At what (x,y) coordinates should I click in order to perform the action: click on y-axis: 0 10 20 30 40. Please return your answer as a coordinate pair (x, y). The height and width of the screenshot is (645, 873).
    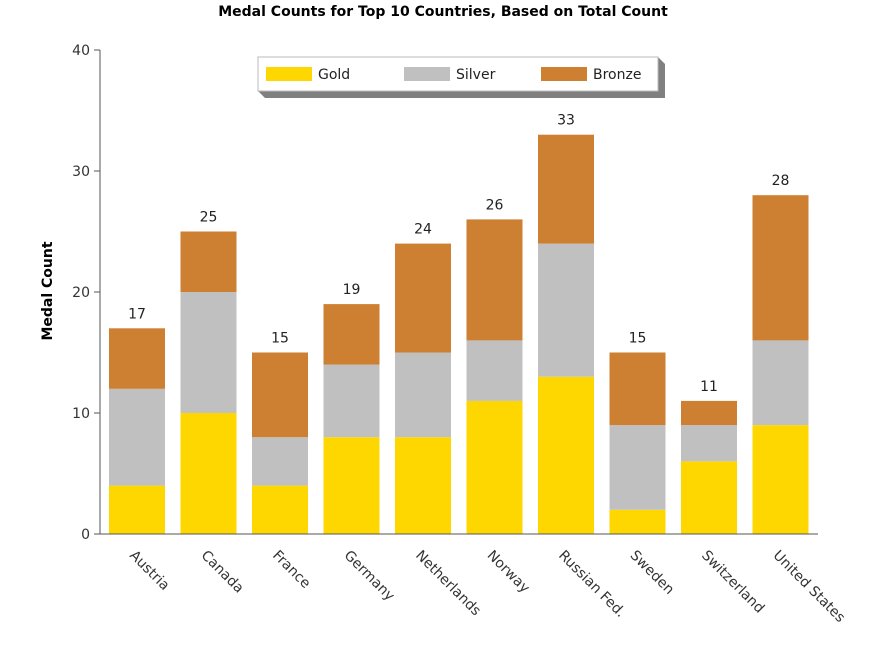
    Looking at the image, I should click on (86, 293).